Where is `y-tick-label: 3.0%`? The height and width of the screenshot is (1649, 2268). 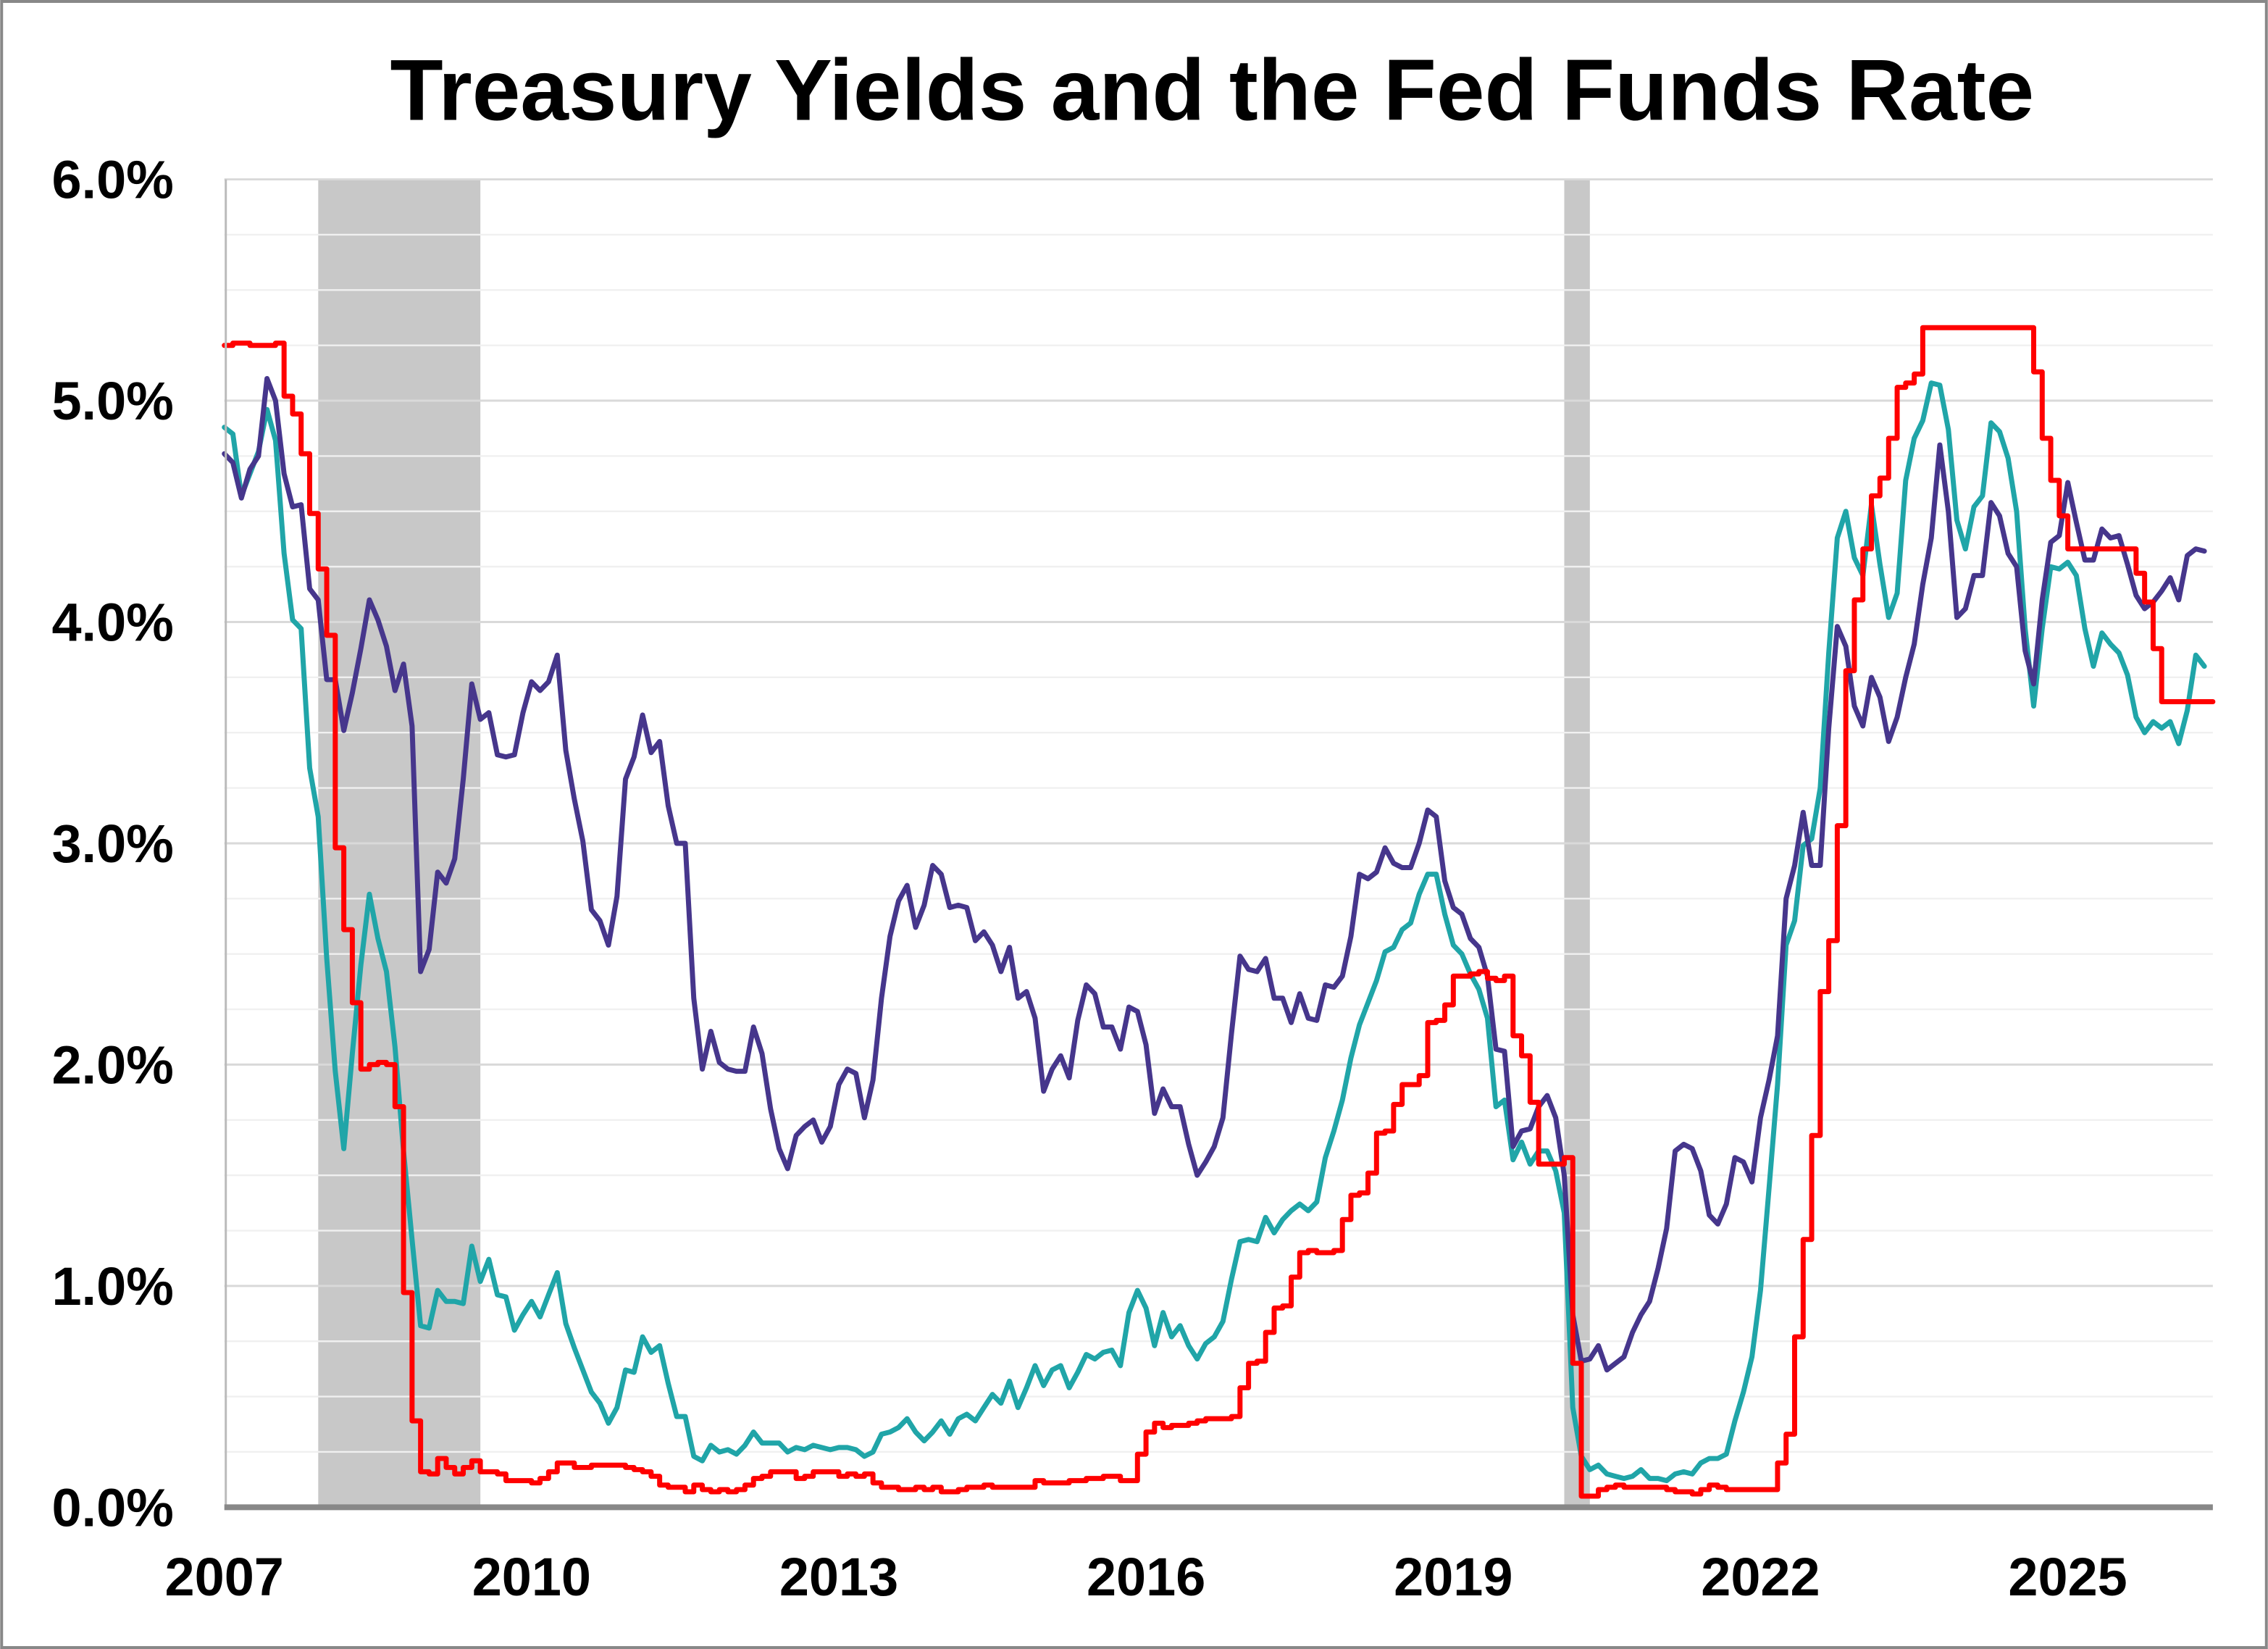
y-tick-label: 3.0% is located at coordinates (112, 844).